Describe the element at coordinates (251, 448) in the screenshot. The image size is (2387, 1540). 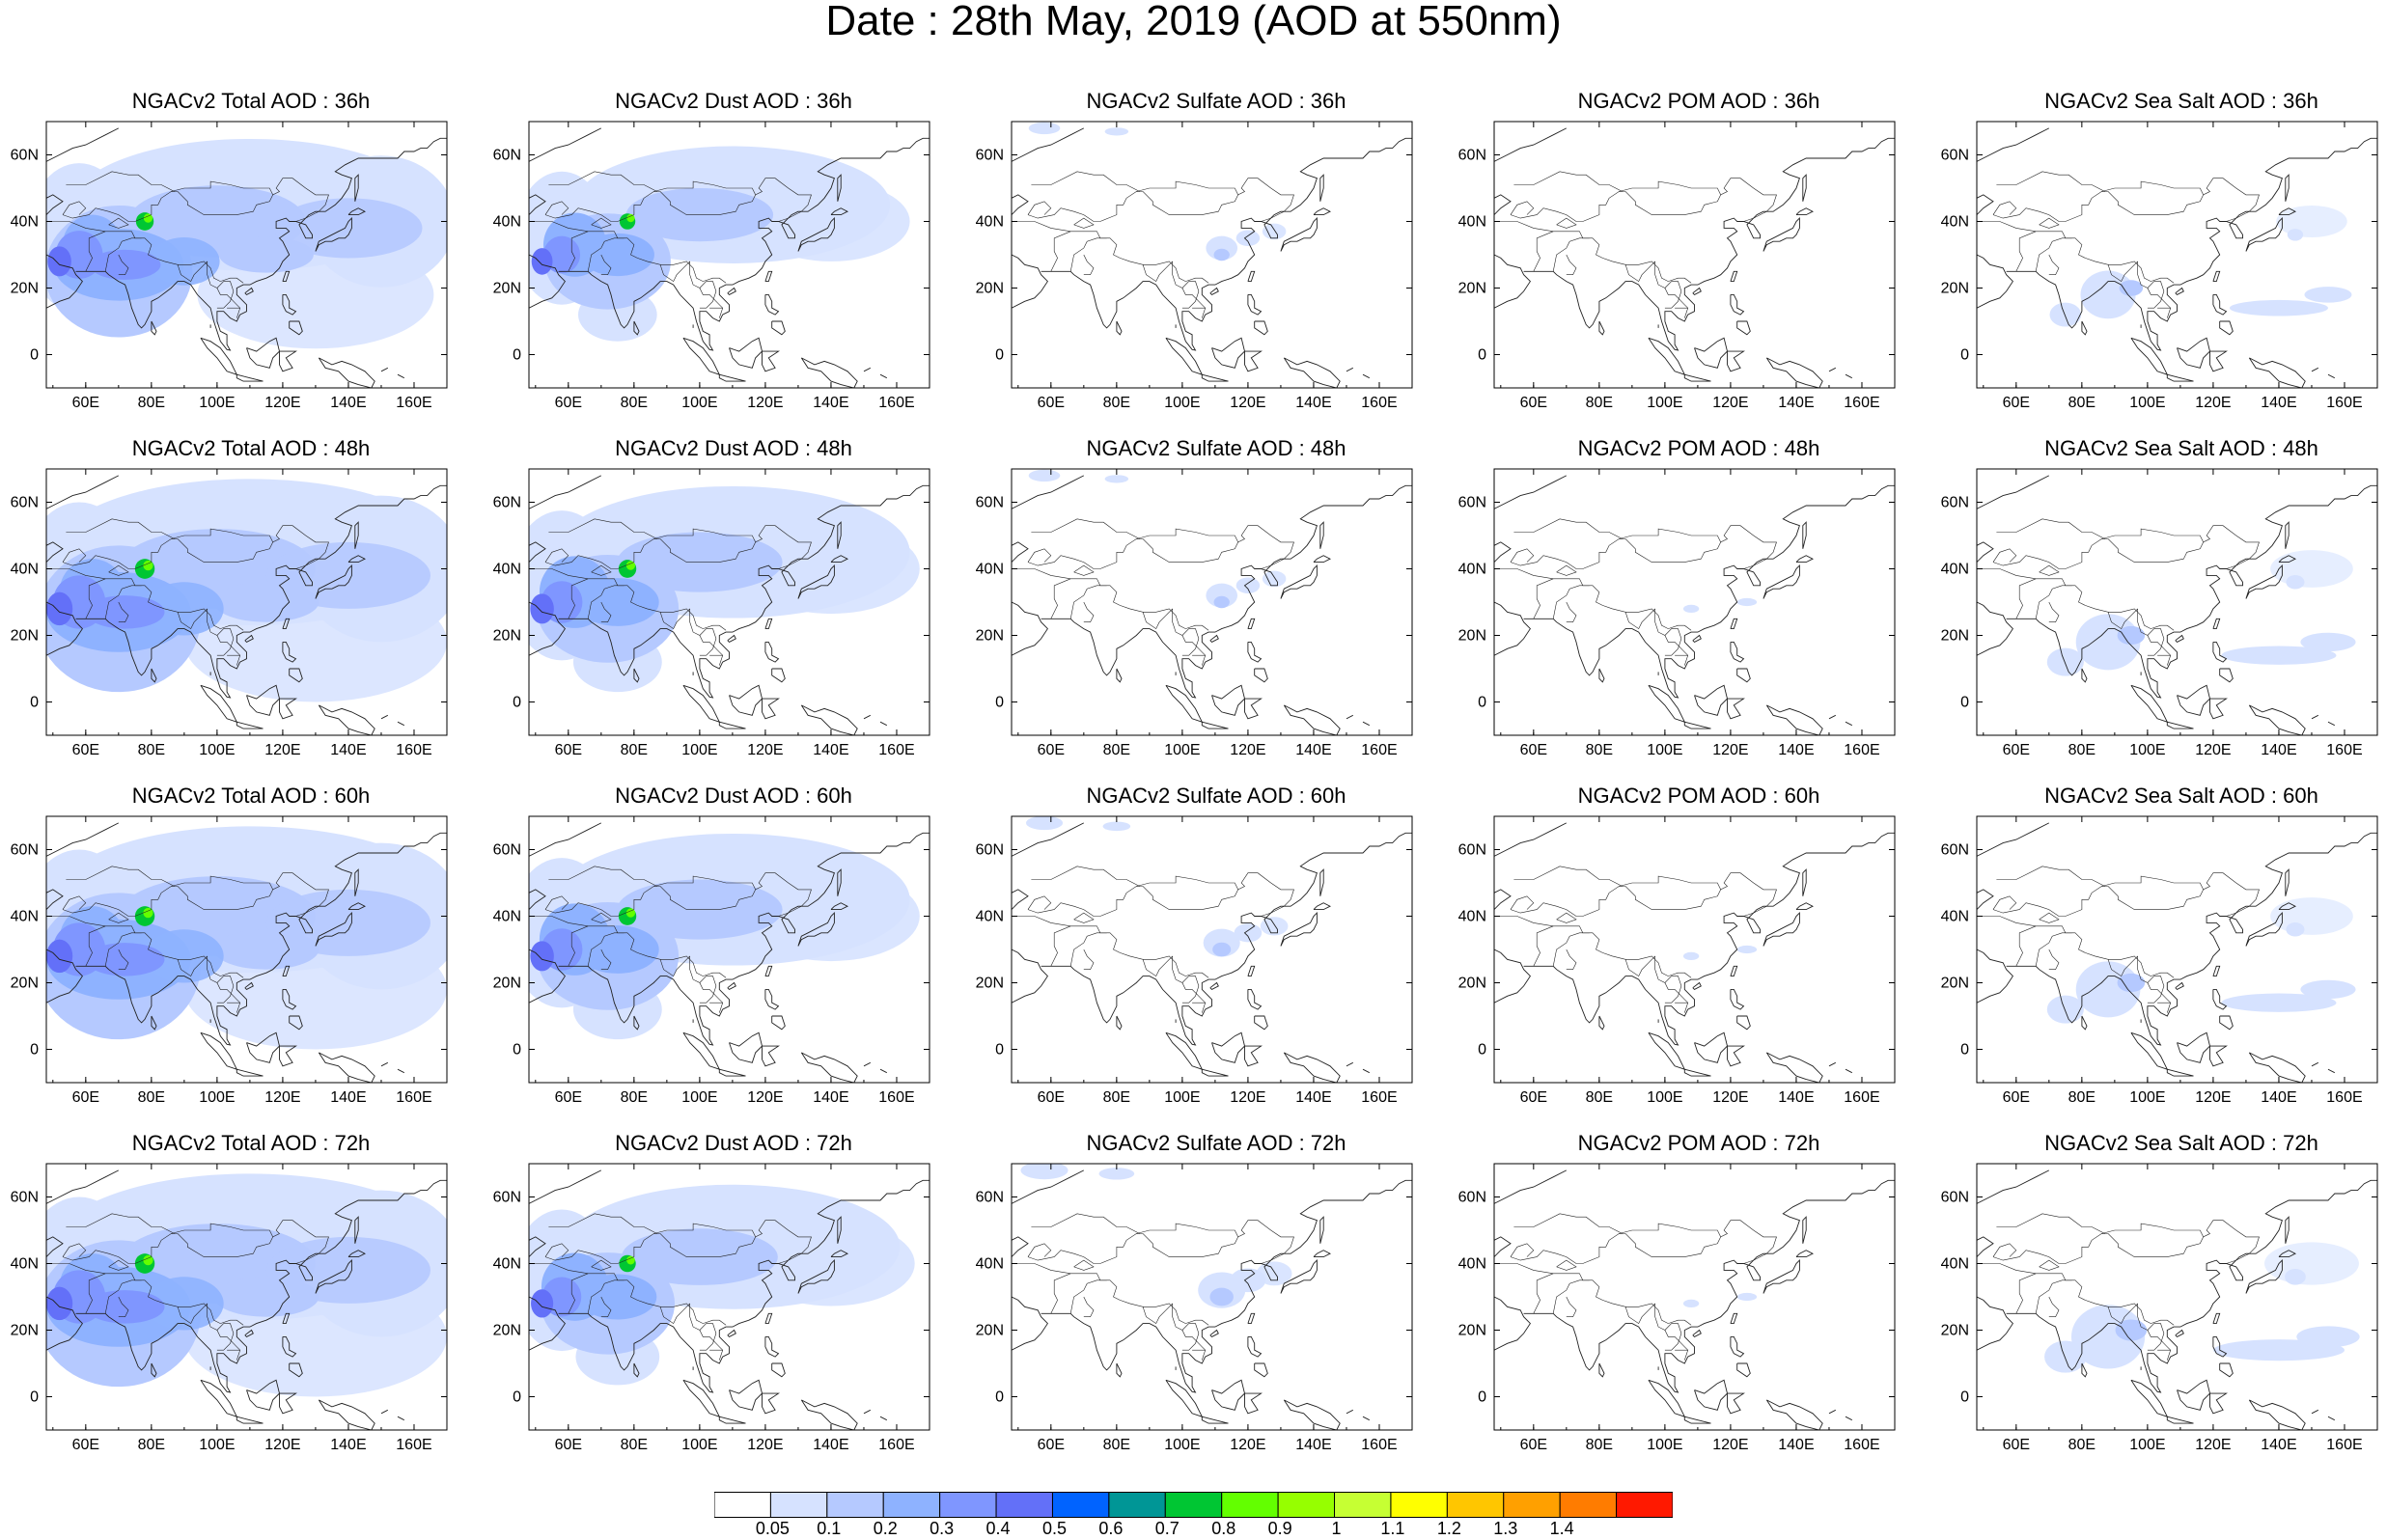
I see `panel-title: NGACv2 Total AOD : 48h` at that location.